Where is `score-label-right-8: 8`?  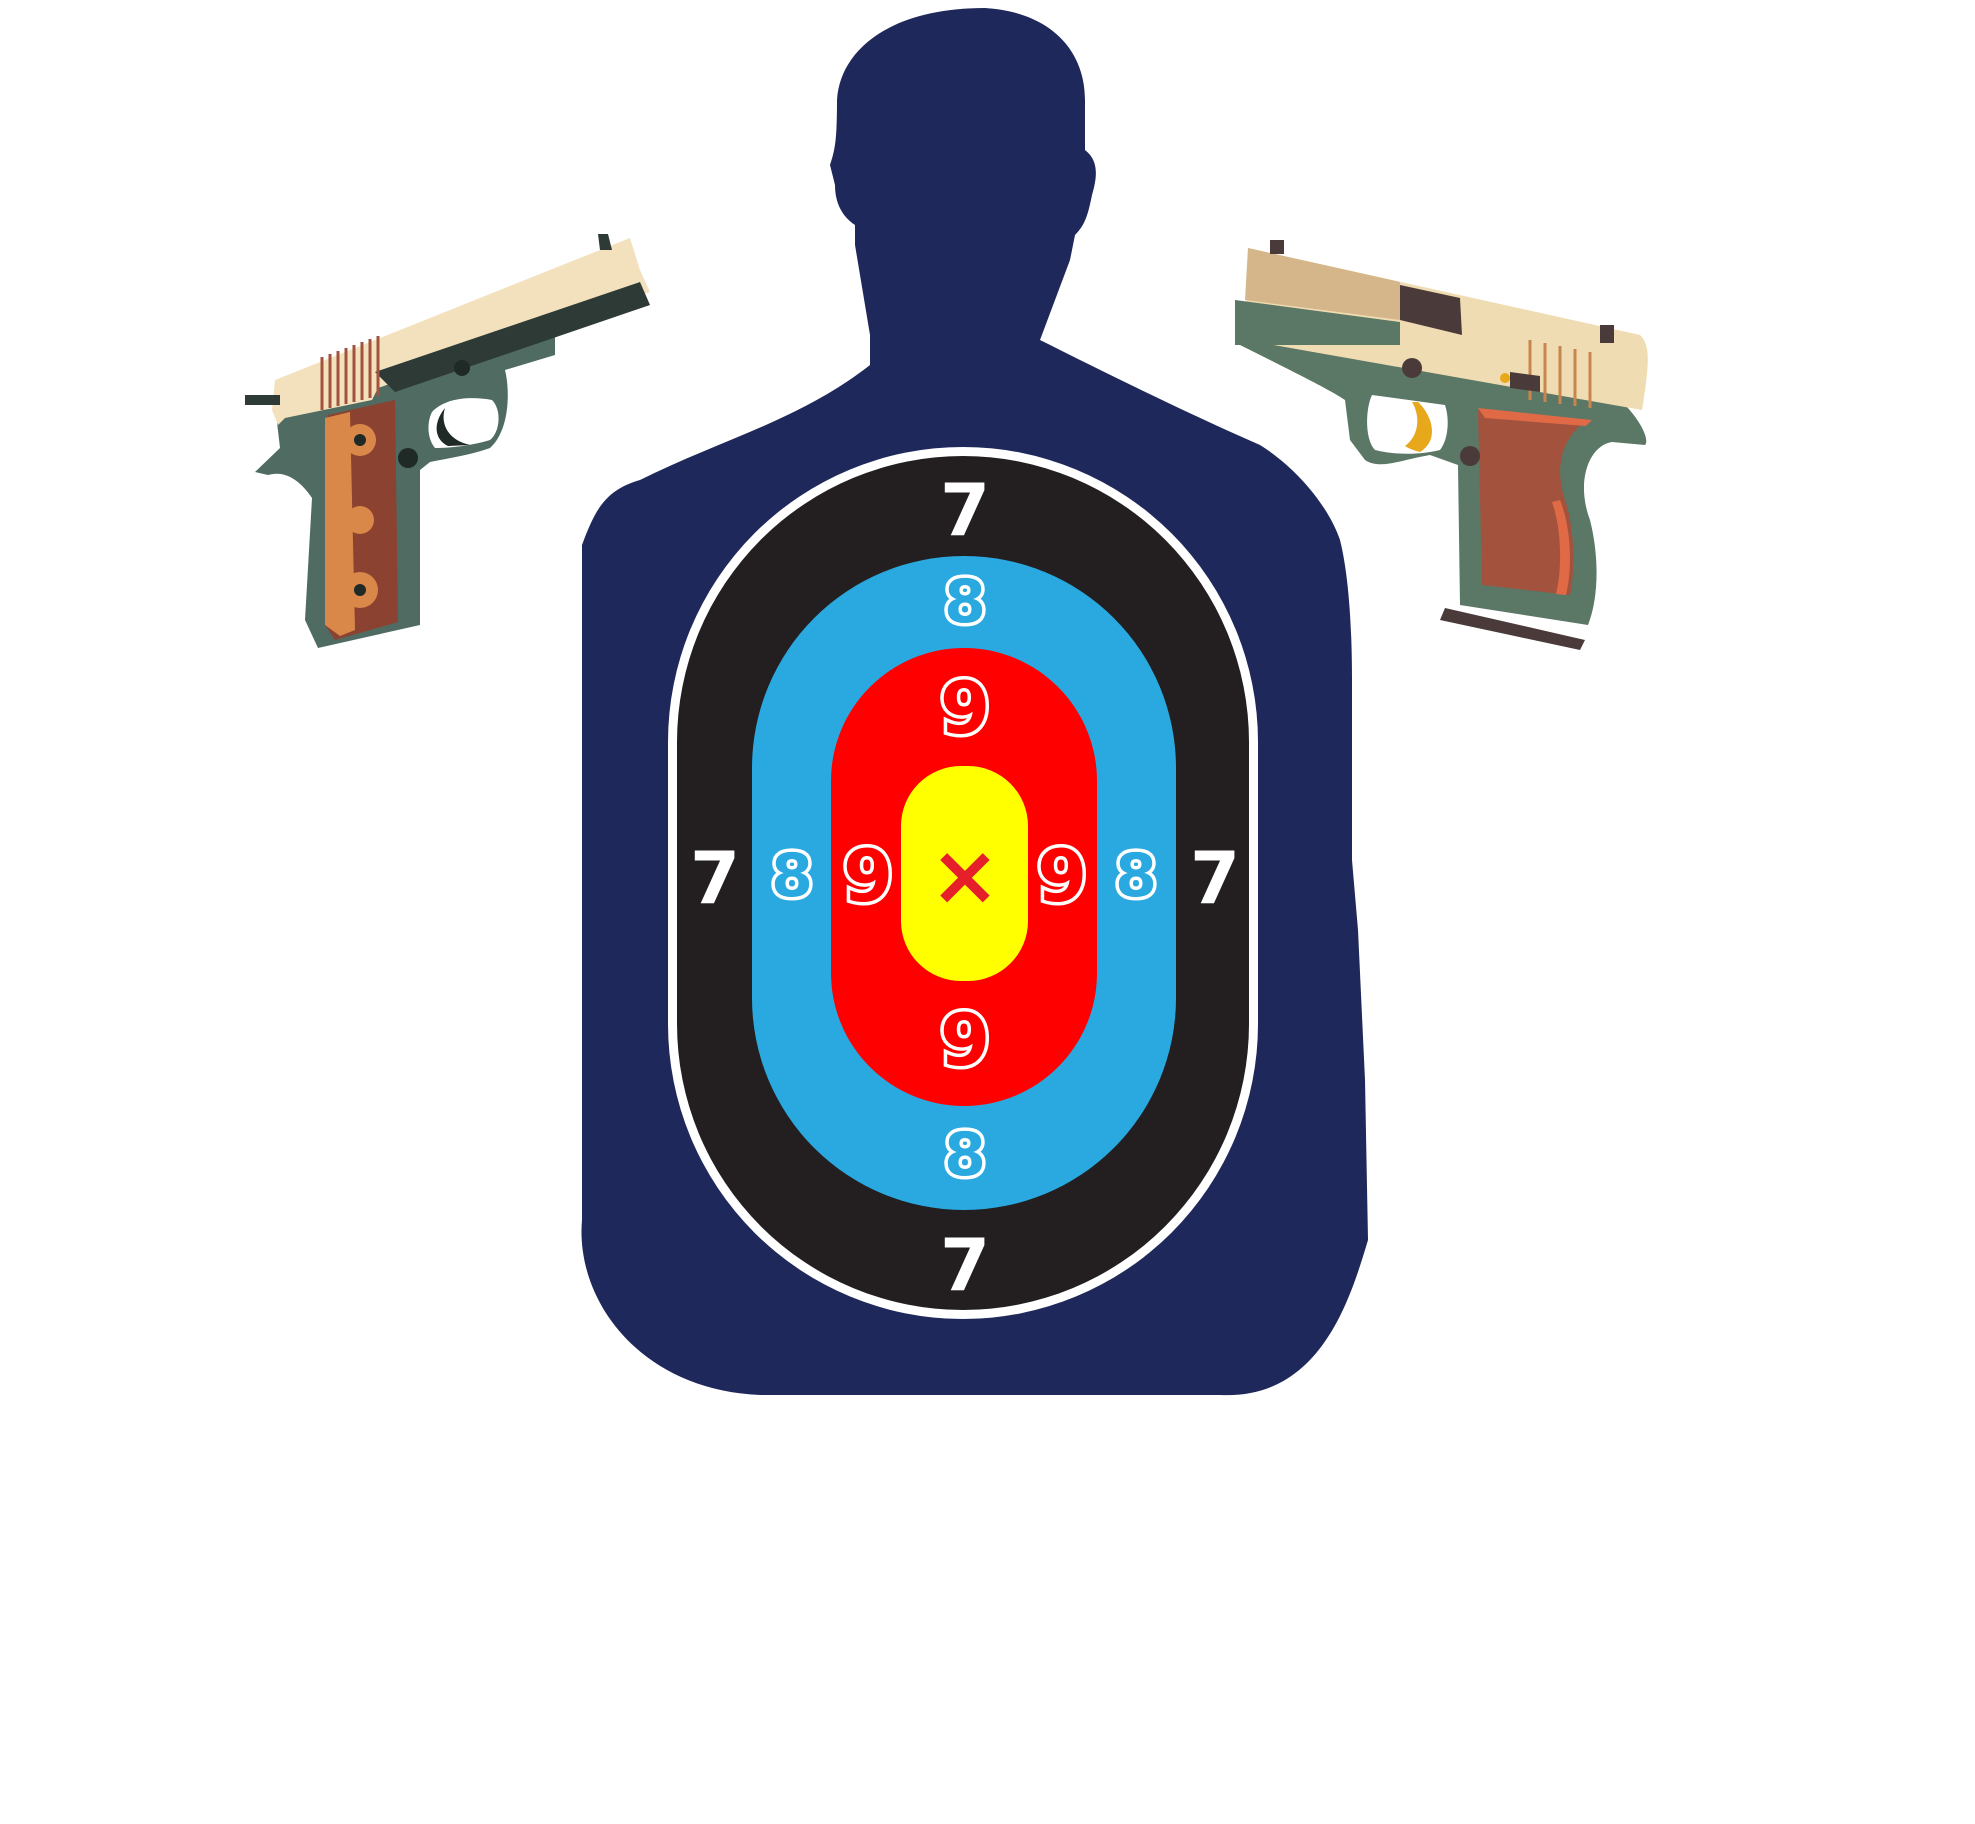
score-label-right-8: 8 is located at coordinates (1136, 876).